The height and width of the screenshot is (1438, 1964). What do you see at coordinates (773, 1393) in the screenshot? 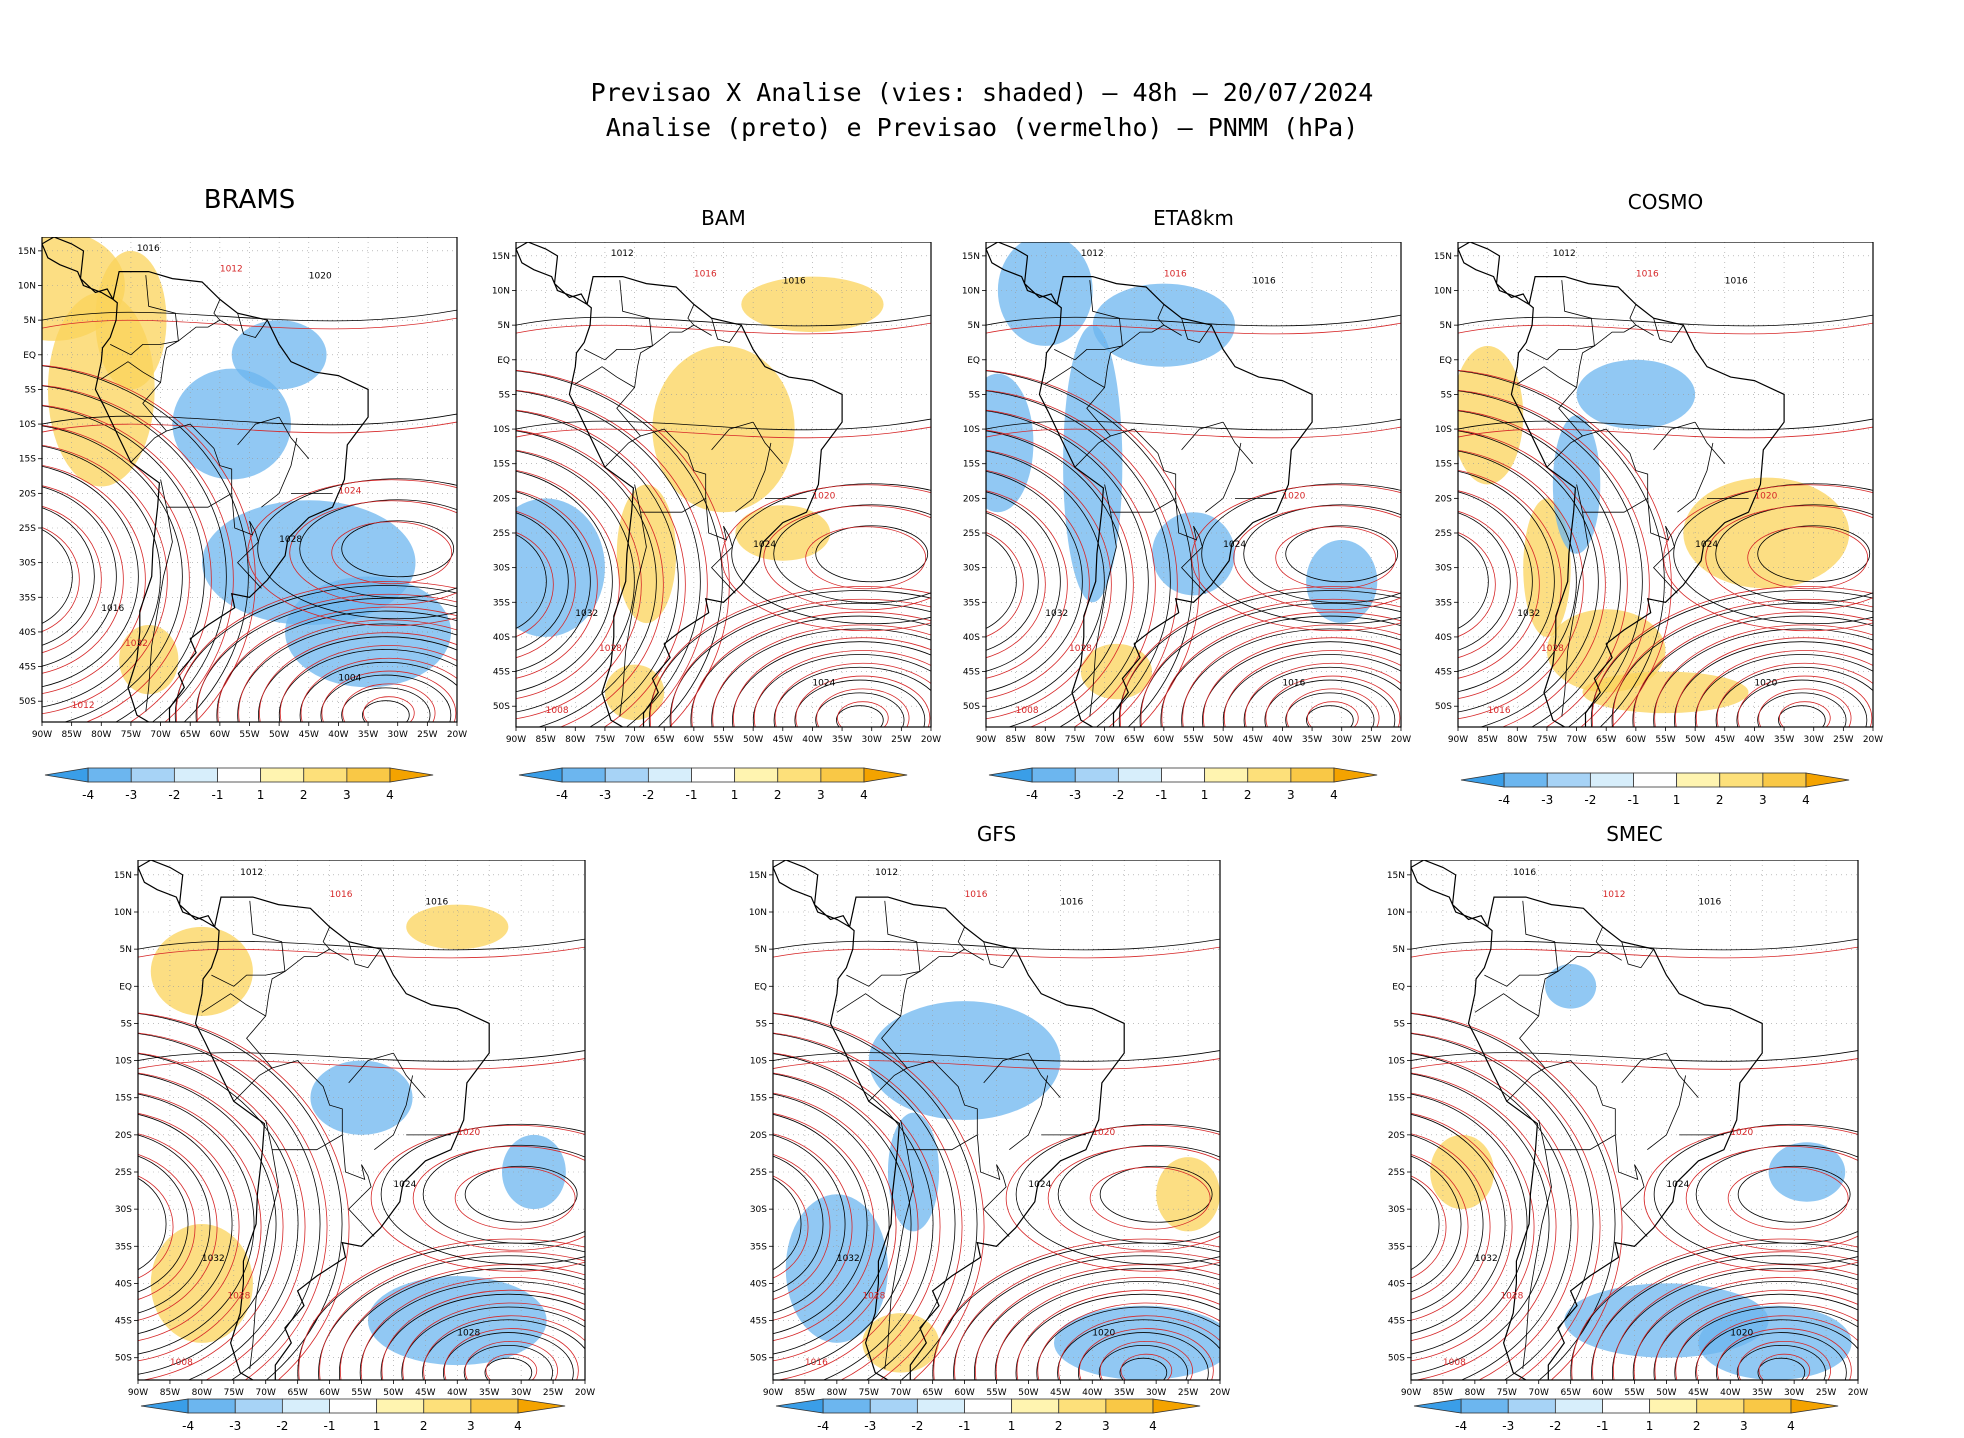
I see `lon-tick-label: 90W` at bounding box center [773, 1393].